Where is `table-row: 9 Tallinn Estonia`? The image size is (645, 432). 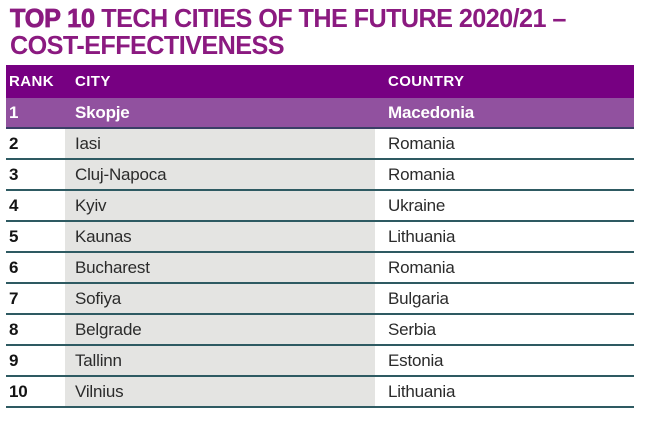 table-row: 9 Tallinn Estonia is located at coordinates (320, 361).